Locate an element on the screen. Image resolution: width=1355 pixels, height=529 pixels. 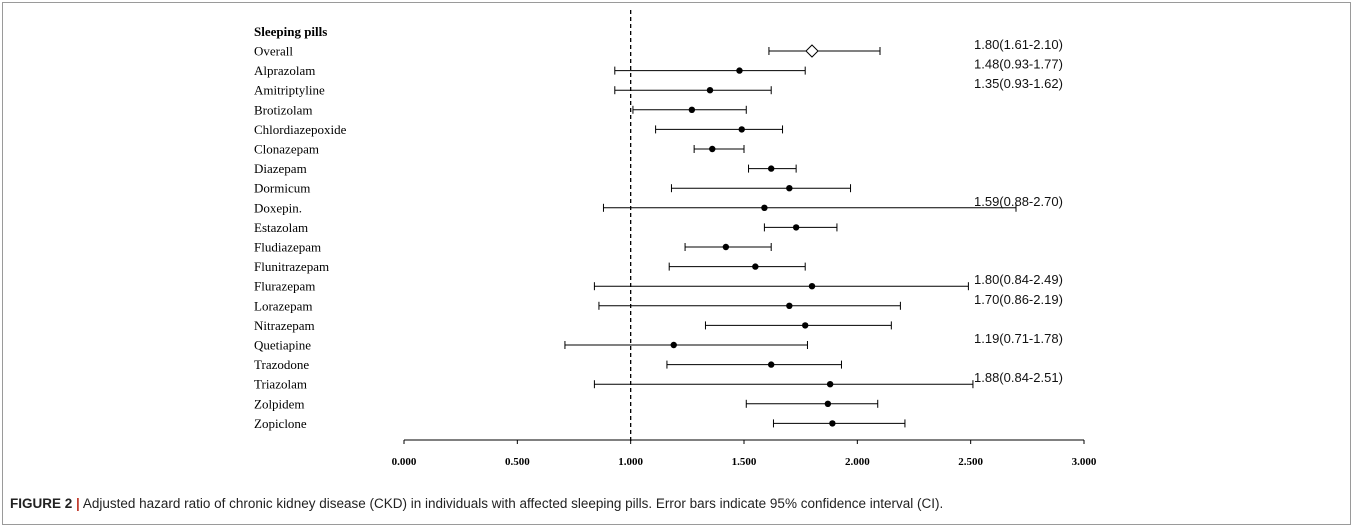
x-tick-label: 1.000 is located at coordinates (630, 462).